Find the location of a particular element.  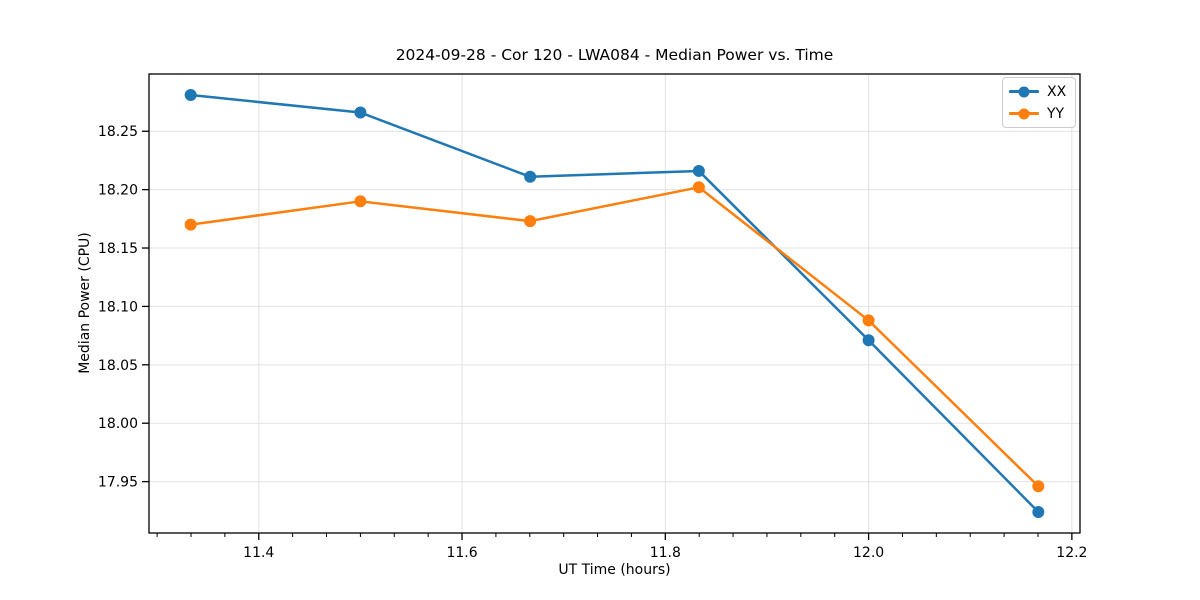

legend-line-sample-xx is located at coordinates (1024, 91).